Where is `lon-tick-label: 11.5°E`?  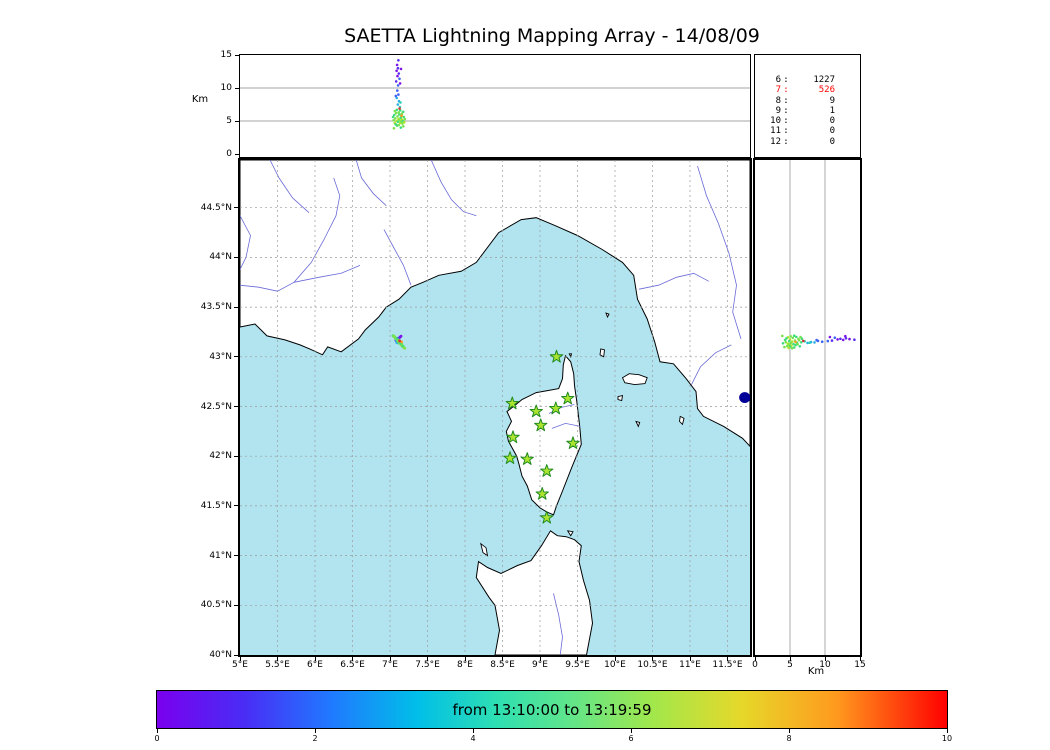
lon-tick-label: 11.5°E is located at coordinates (727, 665).